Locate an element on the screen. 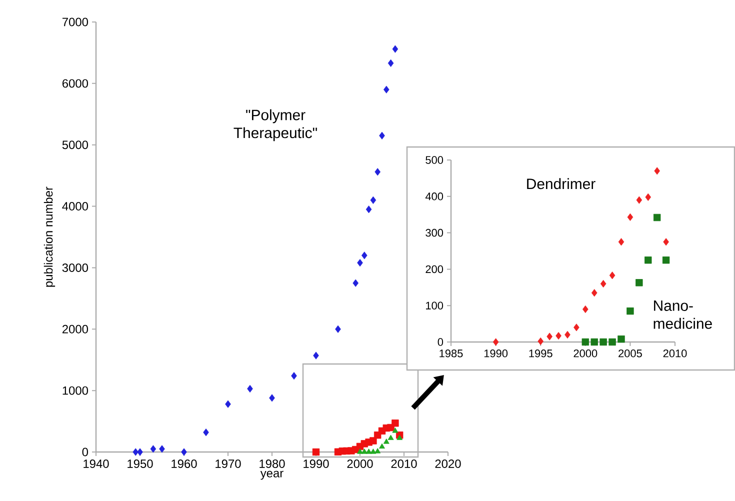 The image size is (735, 501). x-tick-label: 1985 is located at coordinates (451, 354).